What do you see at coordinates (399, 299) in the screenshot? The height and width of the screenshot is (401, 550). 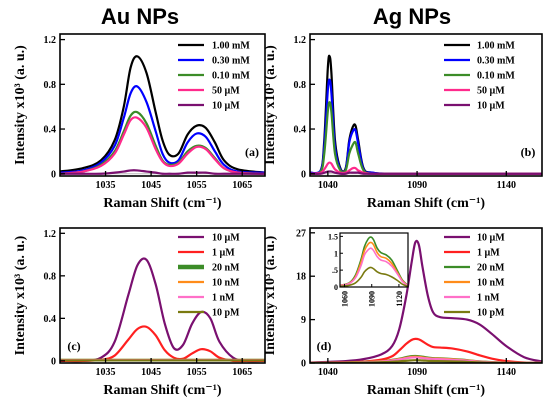 I see `inset-x-tick-label: 1120` at bounding box center [399, 299].